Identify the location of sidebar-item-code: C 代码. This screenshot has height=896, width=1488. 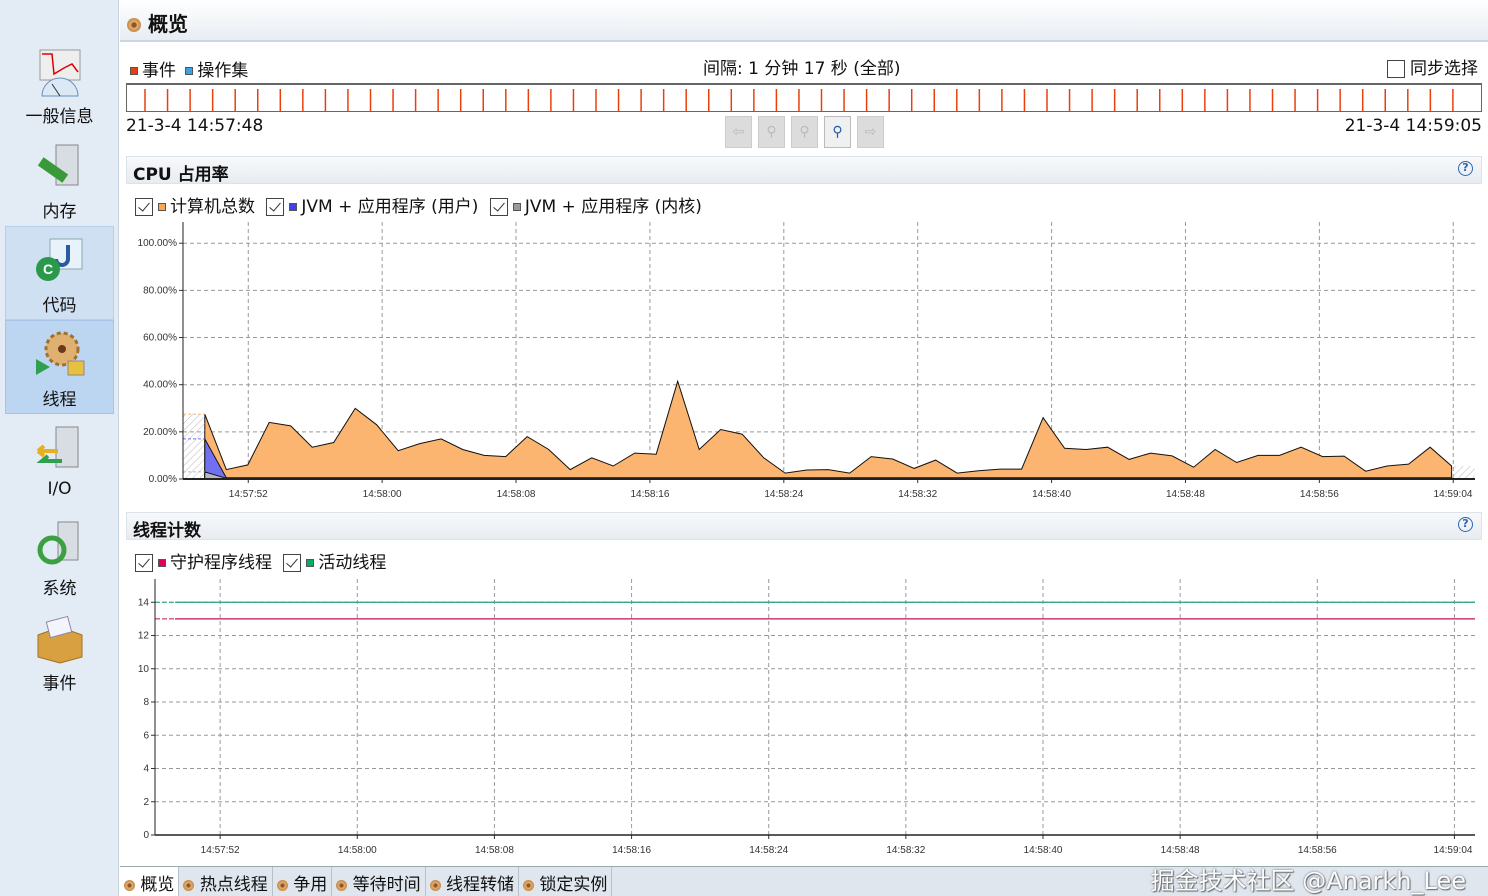
(59, 273).